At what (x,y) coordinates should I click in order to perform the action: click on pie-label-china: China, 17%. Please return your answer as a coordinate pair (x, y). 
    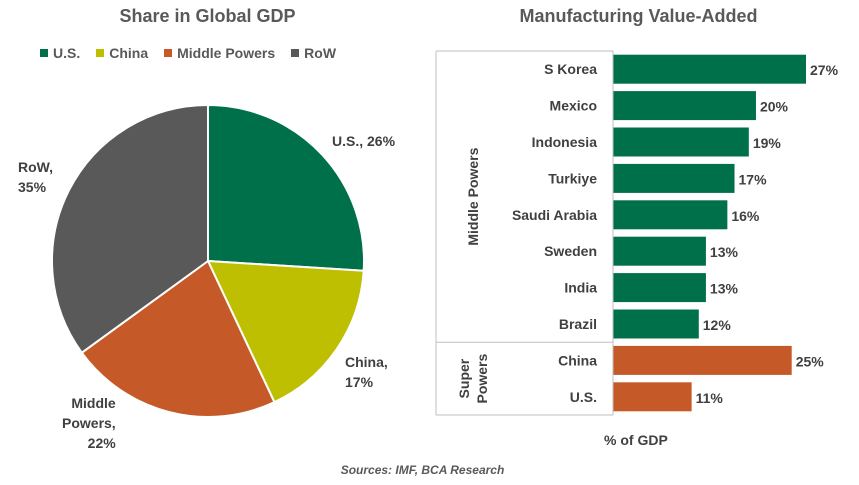
    Looking at the image, I should click on (366, 372).